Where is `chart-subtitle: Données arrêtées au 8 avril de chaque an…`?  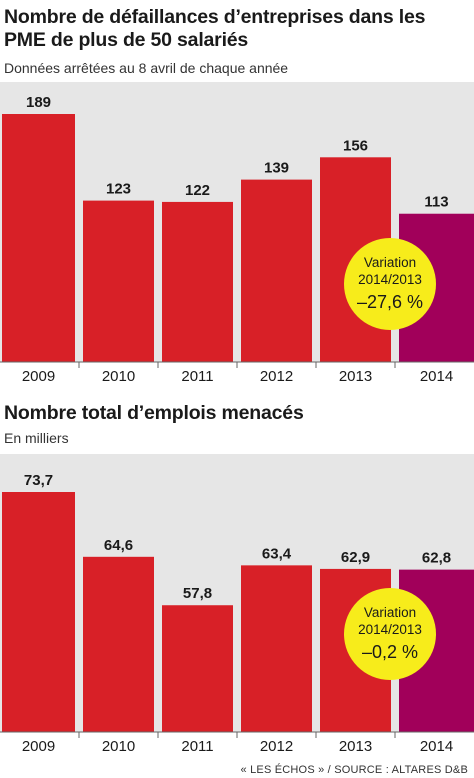
chart-subtitle: Données arrêtées au 8 avril de chaque an… is located at coordinates (146, 68).